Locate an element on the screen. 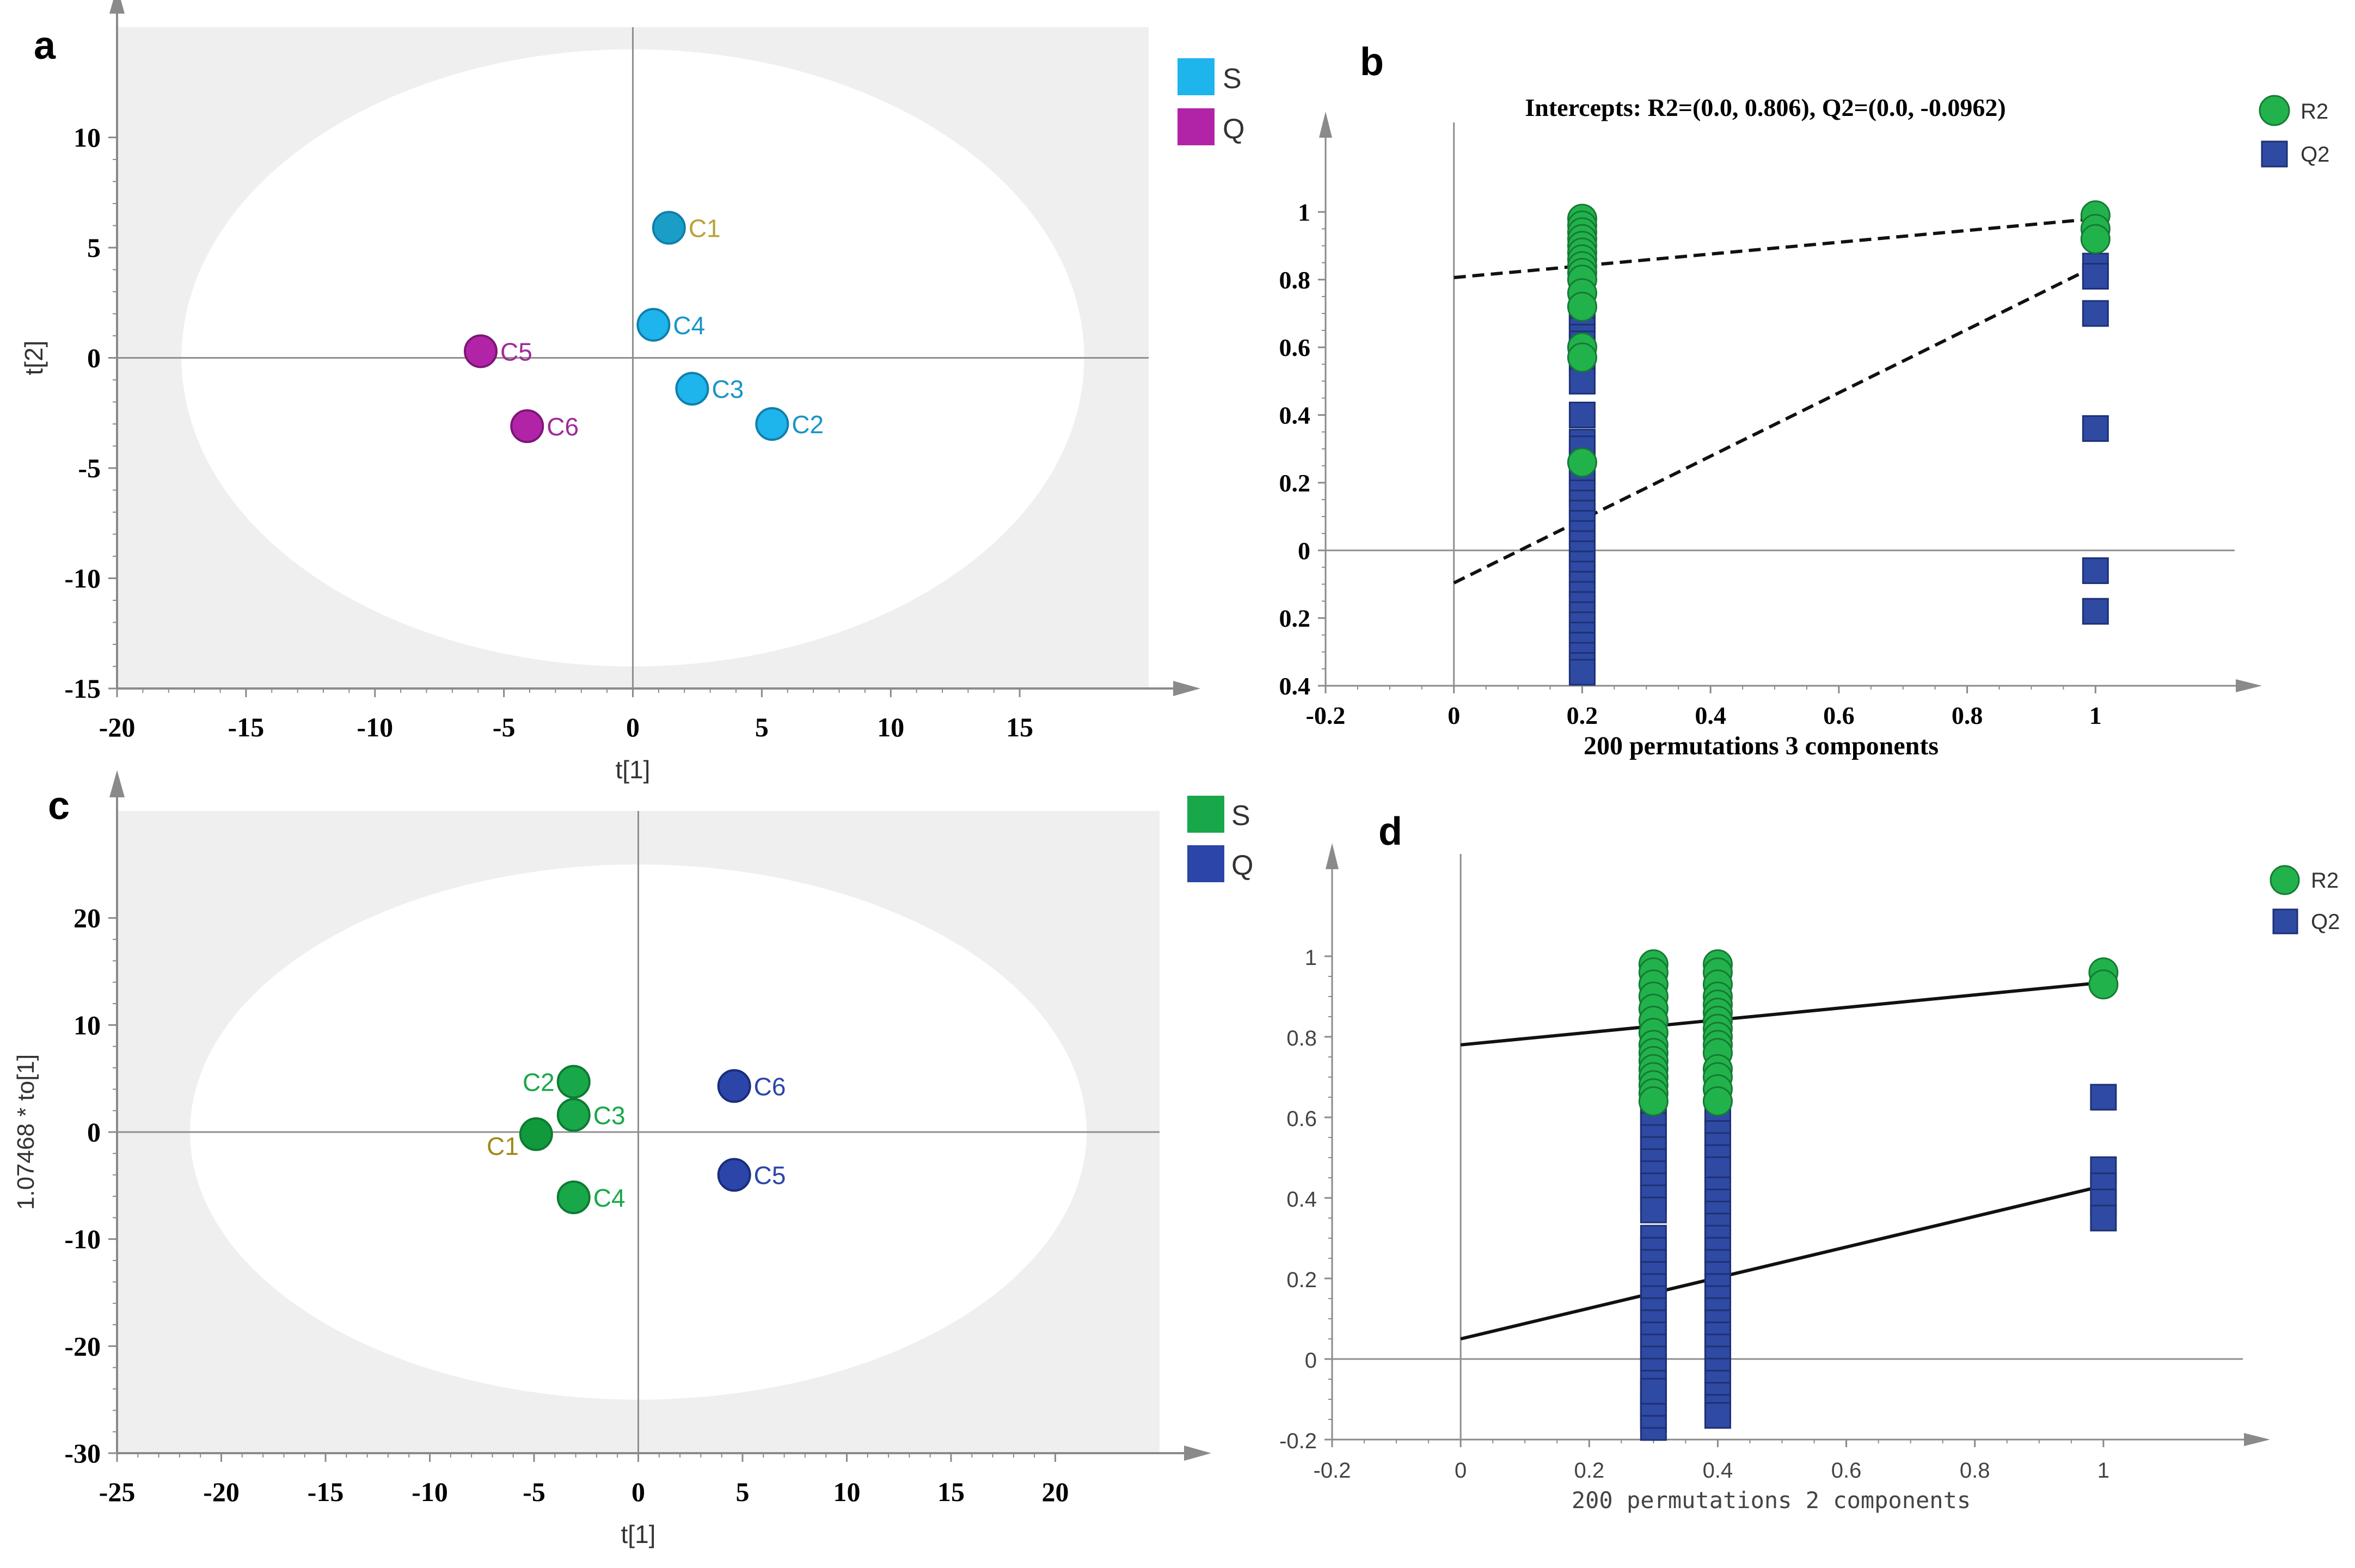 This screenshot has height=1568, width=2355. panel-d-regression-lines is located at coordinates (1782, 1161).